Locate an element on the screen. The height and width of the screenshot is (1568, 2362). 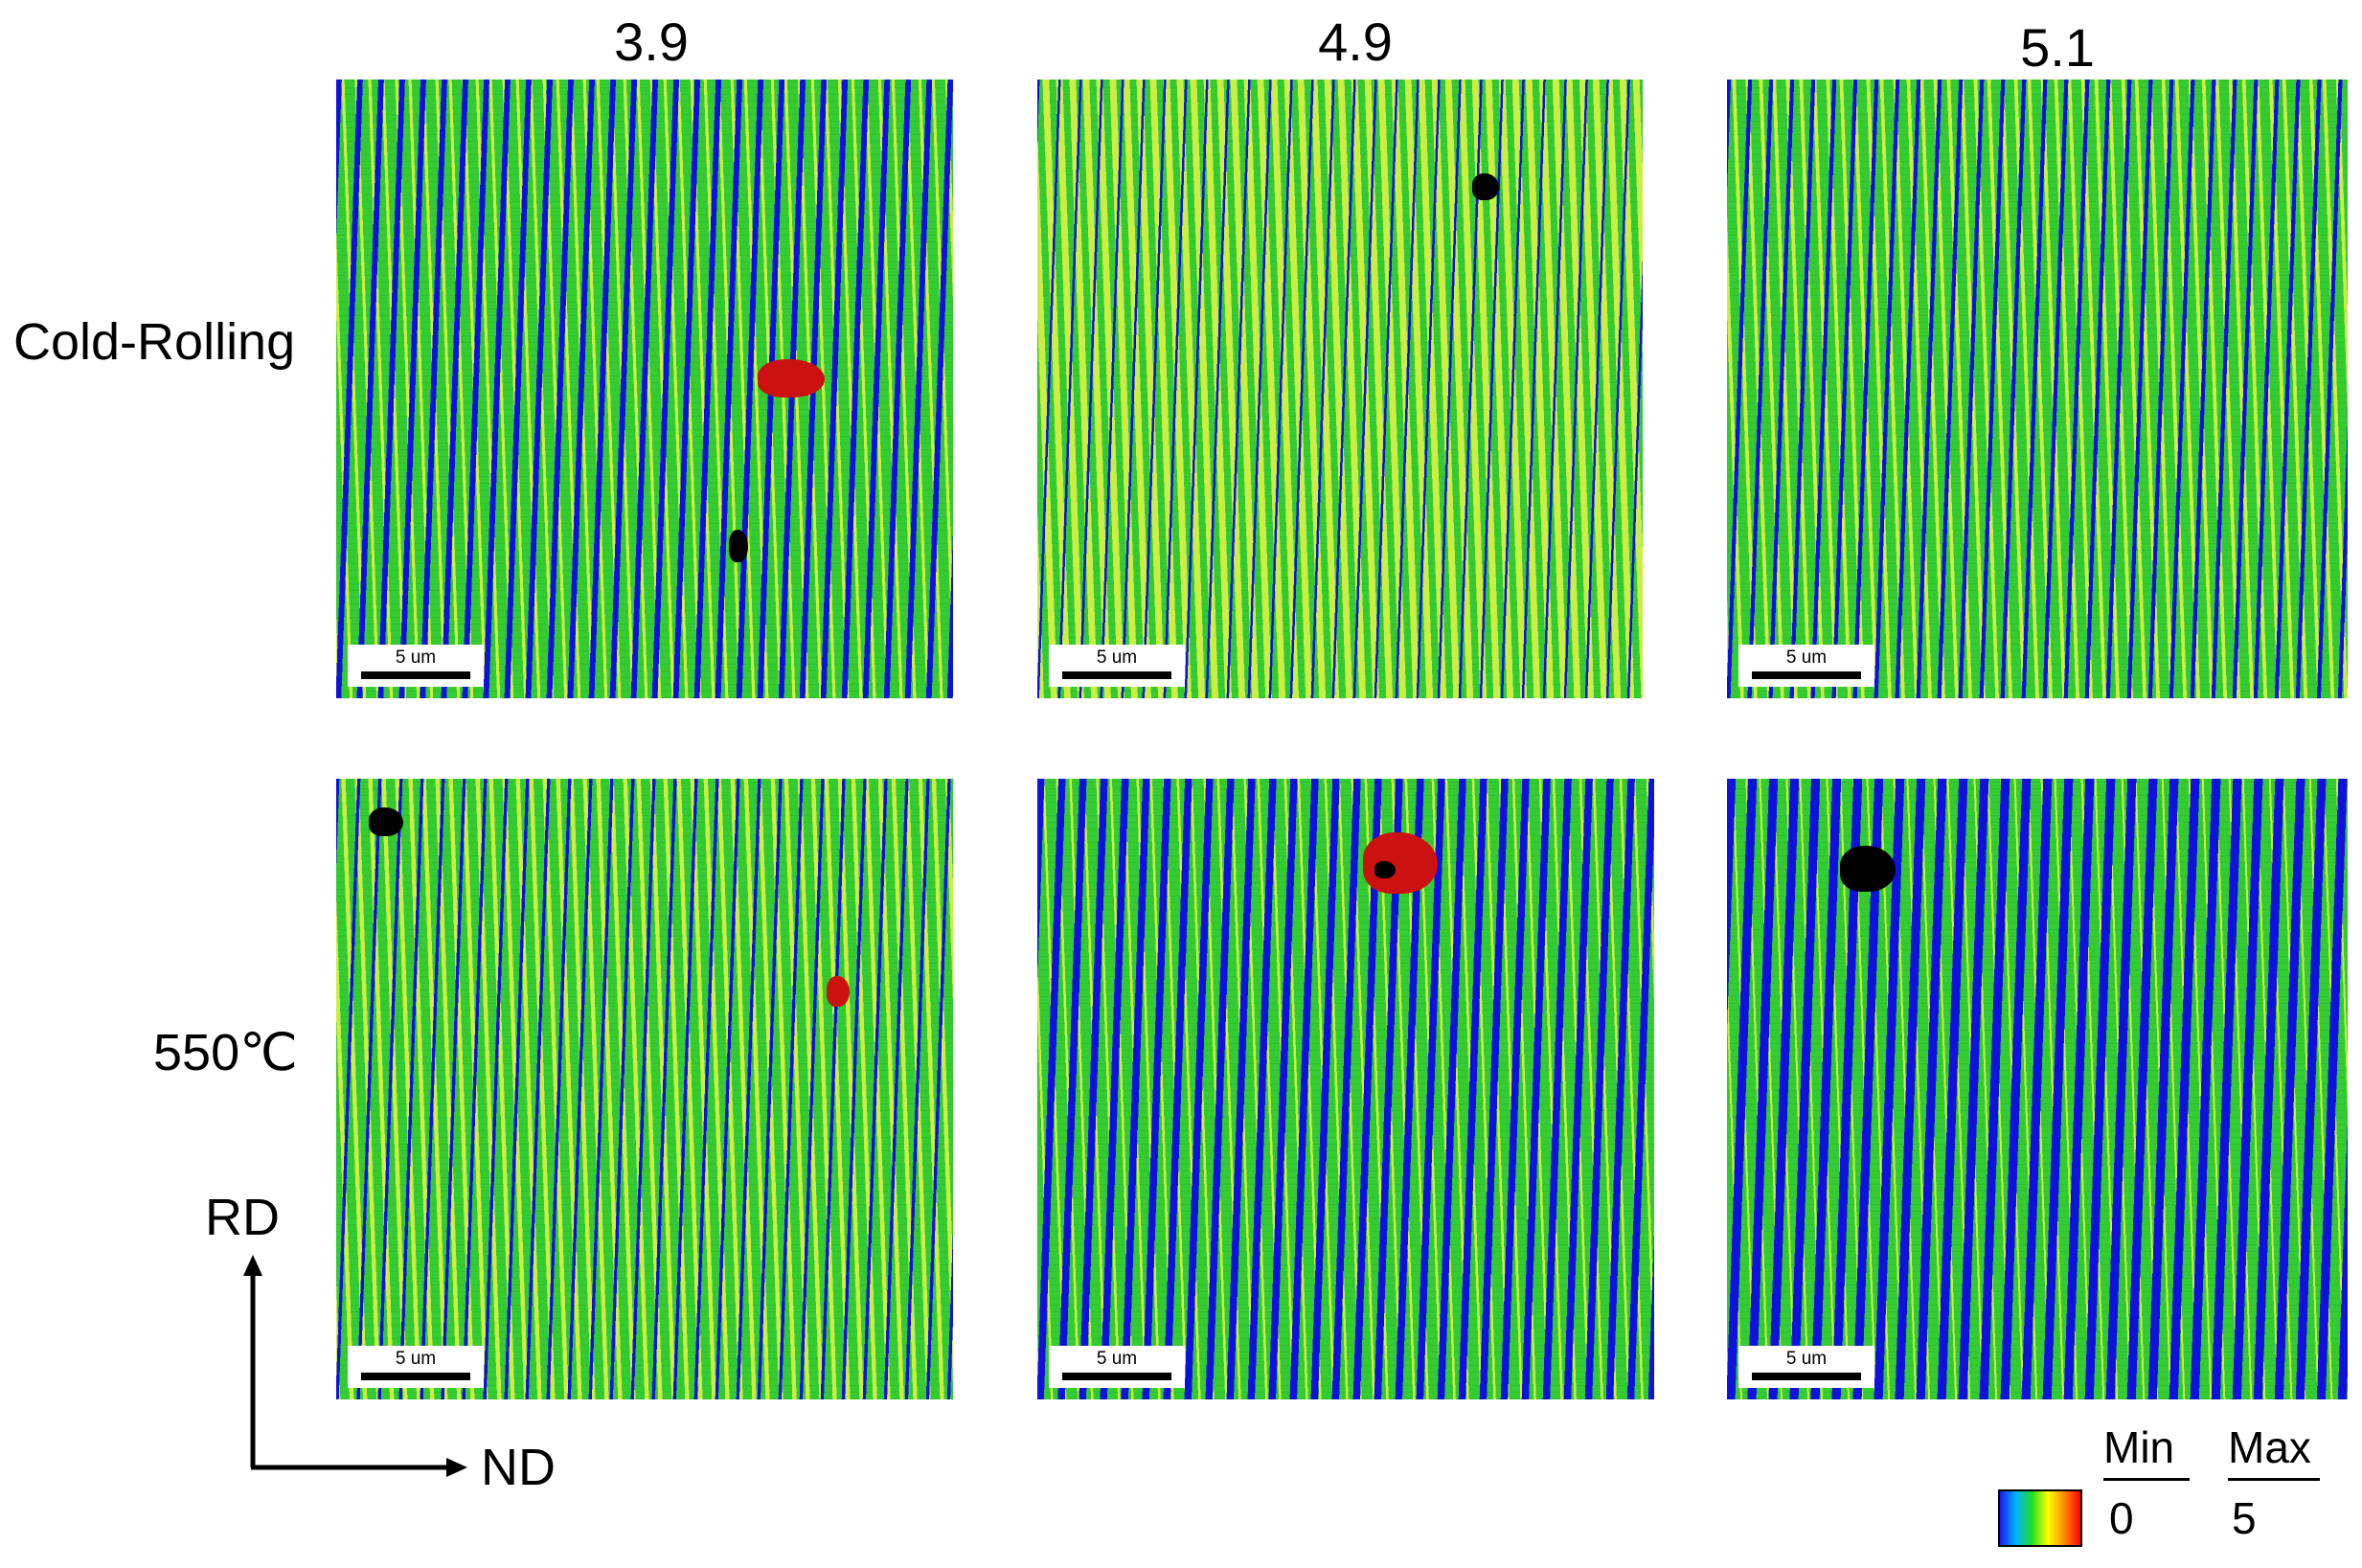
row-label-550c: 550℃ is located at coordinates (225, 1053).